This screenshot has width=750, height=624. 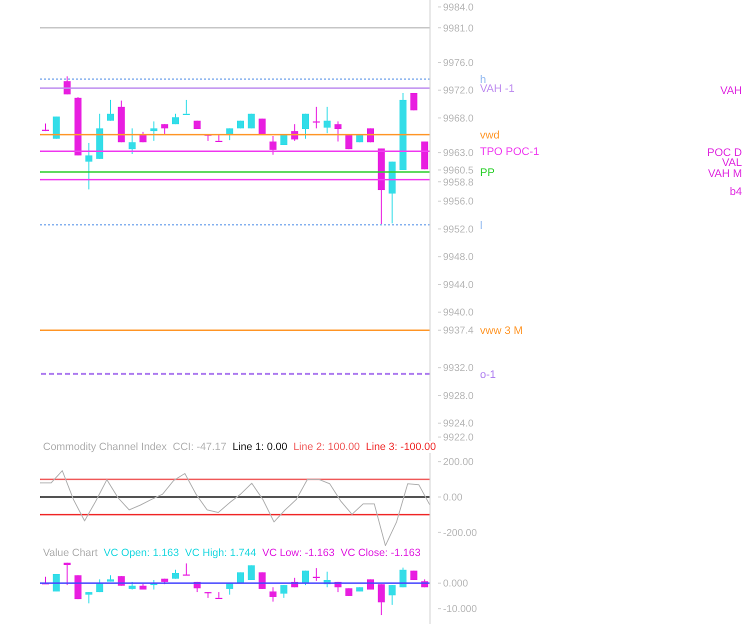 What do you see at coordinates (326, 447) in the screenshot?
I see `ref-line-label: Line 2: 100.00` at bounding box center [326, 447].